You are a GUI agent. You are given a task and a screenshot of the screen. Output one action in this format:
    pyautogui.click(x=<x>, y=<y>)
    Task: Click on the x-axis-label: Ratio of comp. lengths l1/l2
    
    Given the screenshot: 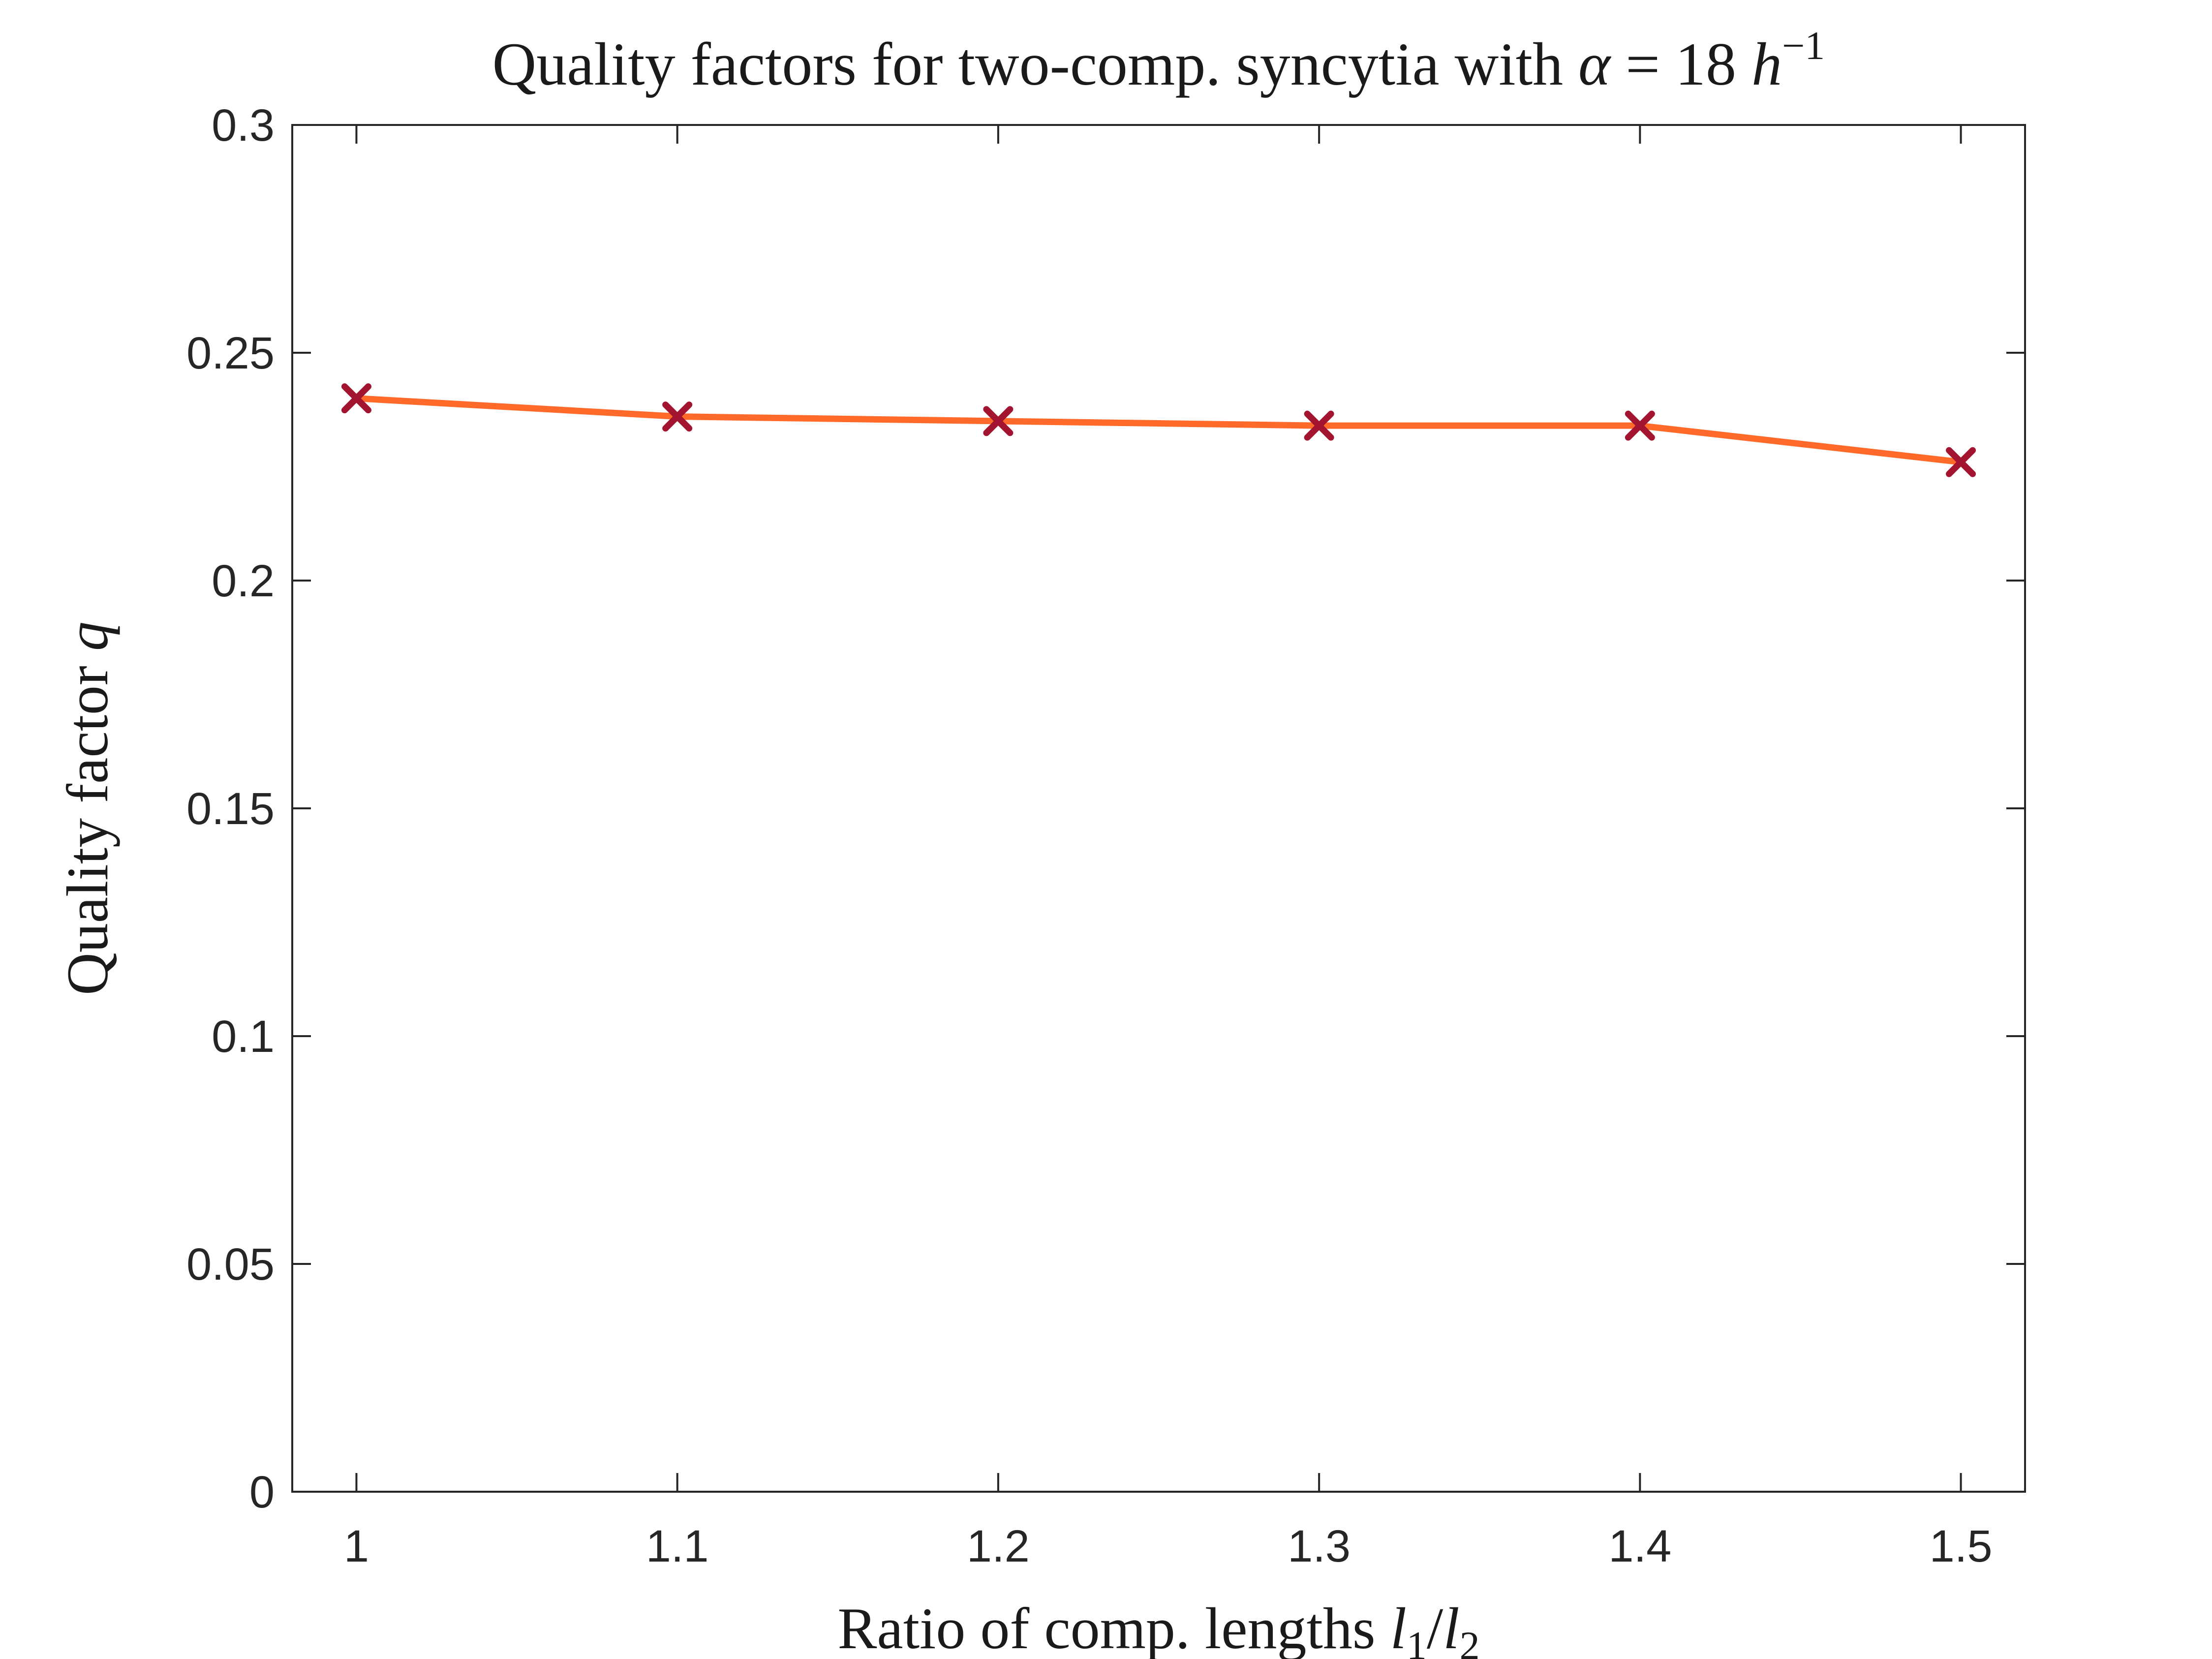 What is the action you would take?
    pyautogui.click(x=1158, y=1627)
    